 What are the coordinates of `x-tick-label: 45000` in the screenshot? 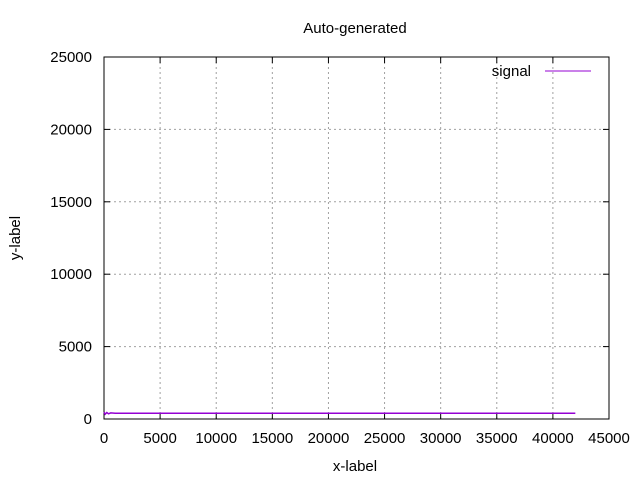 It's located at (609, 438).